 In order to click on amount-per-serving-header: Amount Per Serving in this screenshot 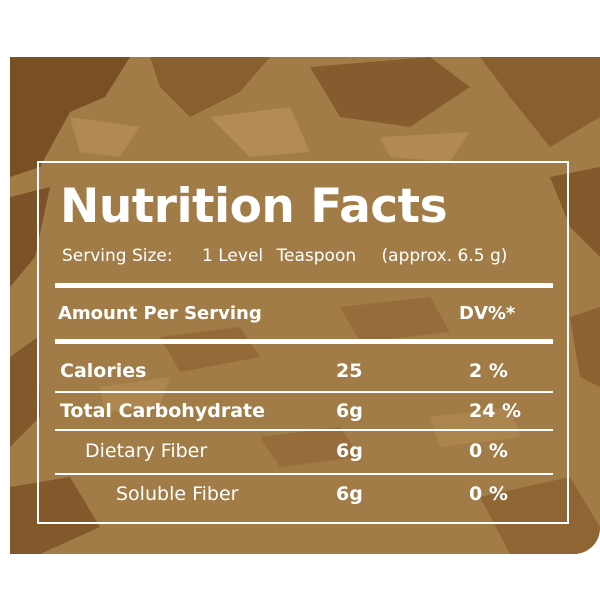, I will do `click(160, 313)`.